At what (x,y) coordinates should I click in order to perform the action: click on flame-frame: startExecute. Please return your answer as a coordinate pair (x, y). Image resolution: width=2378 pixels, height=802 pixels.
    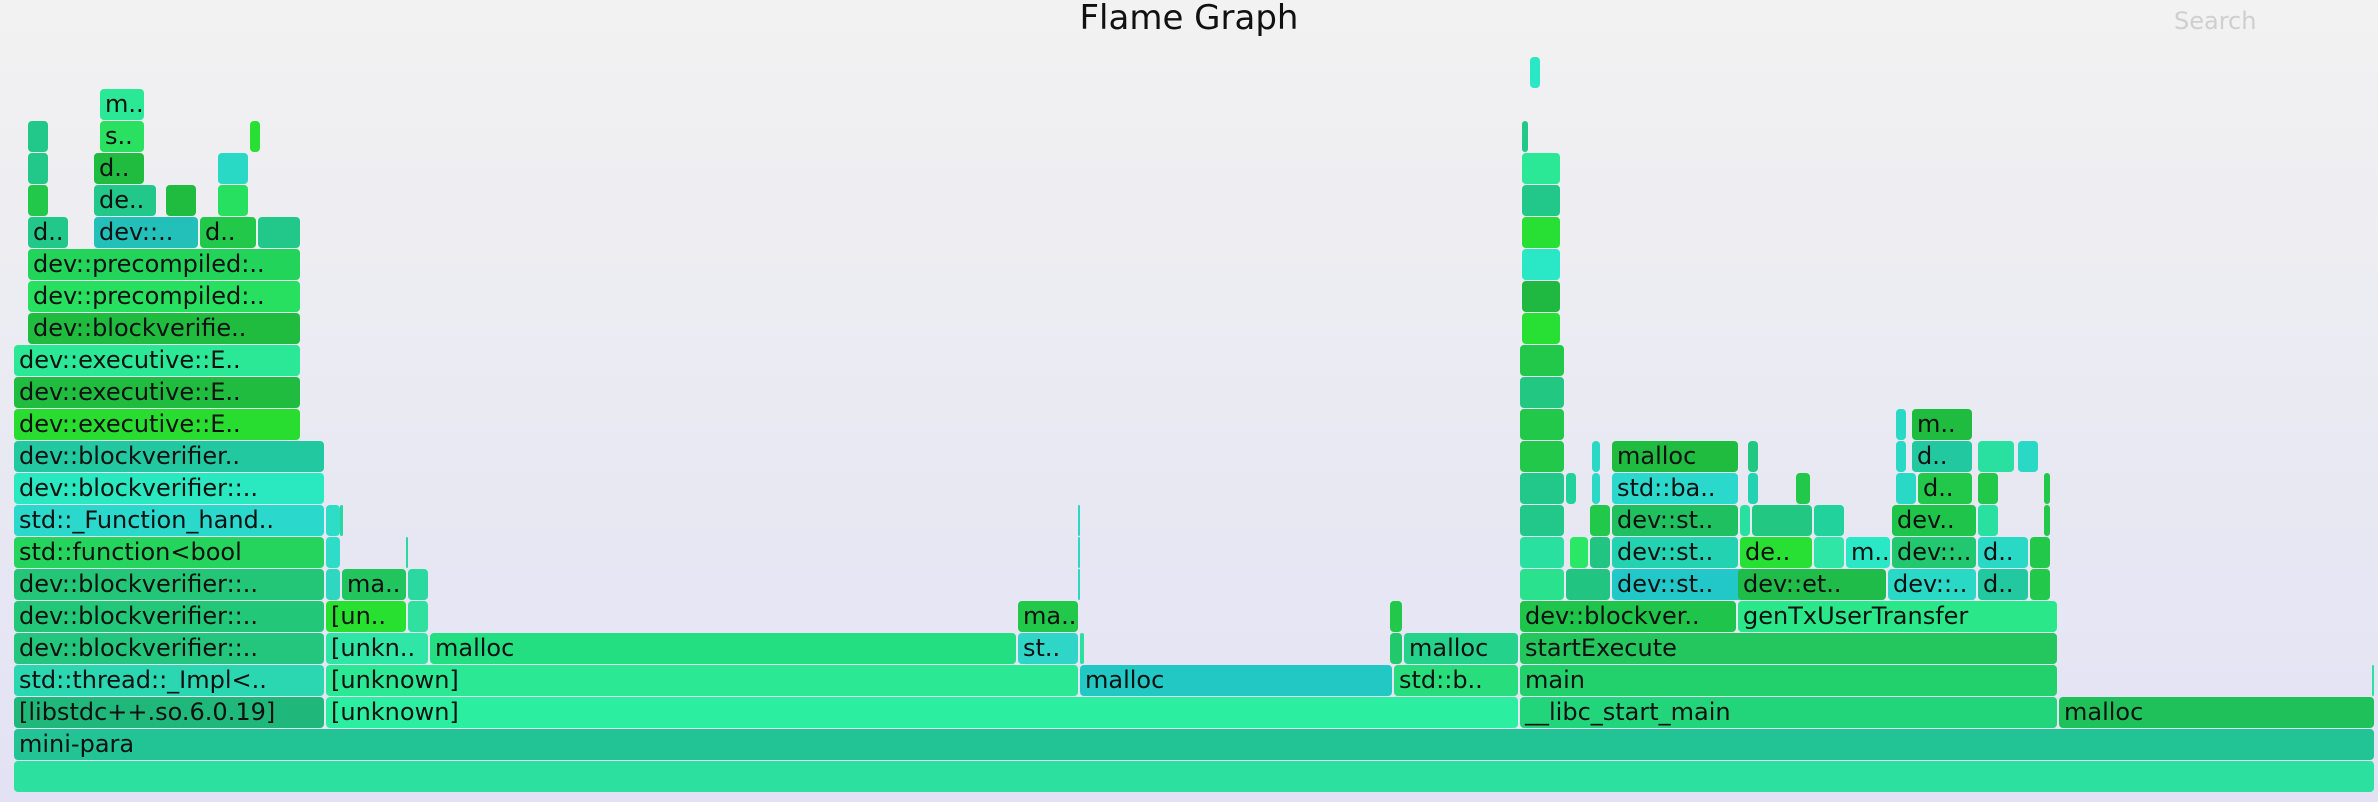
    Looking at the image, I should click on (1788, 648).